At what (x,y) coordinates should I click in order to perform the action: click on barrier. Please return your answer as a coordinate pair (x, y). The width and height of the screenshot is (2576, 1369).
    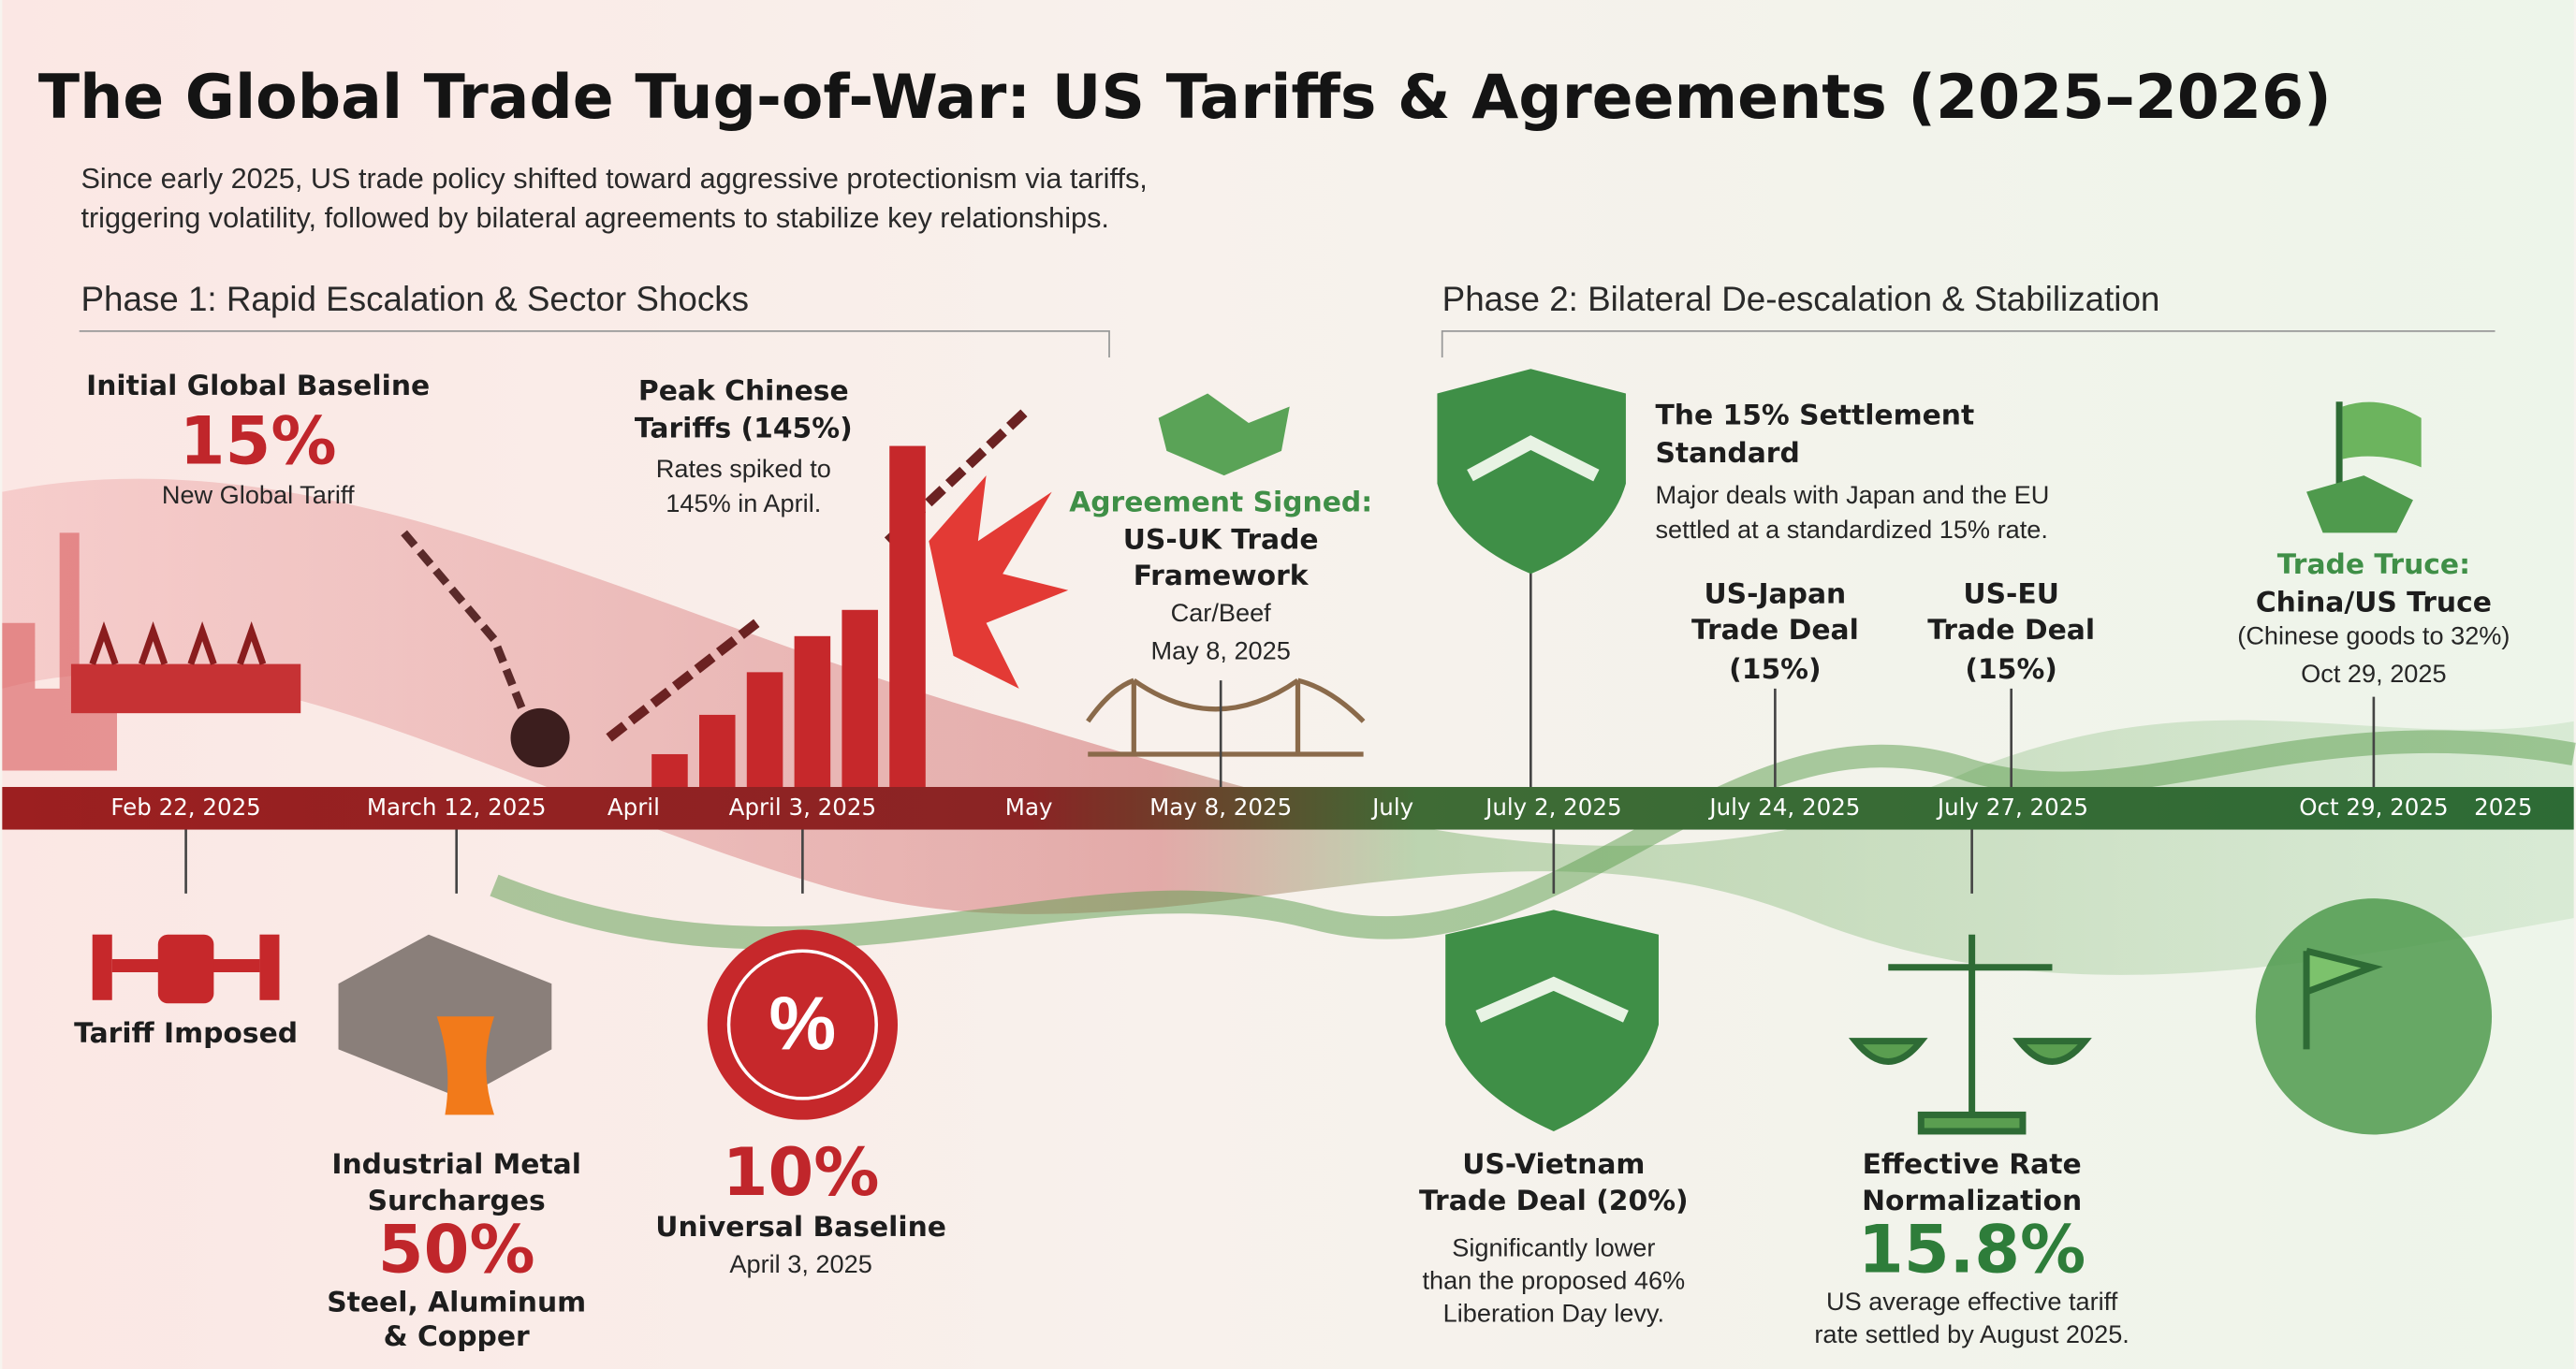
    Looking at the image, I should click on (185, 688).